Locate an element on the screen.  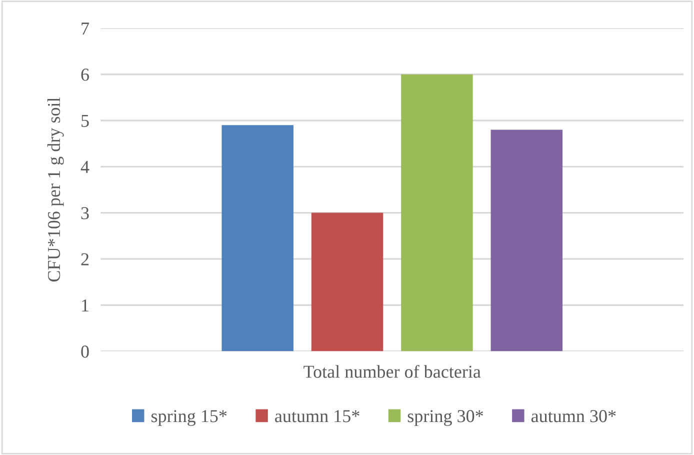
y-tick-label: 1 is located at coordinates (85, 305).